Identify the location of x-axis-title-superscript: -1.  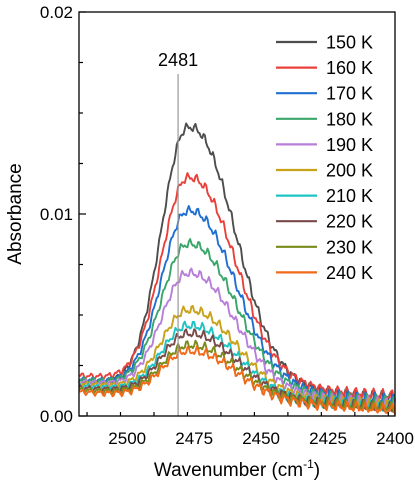
(308, 464).